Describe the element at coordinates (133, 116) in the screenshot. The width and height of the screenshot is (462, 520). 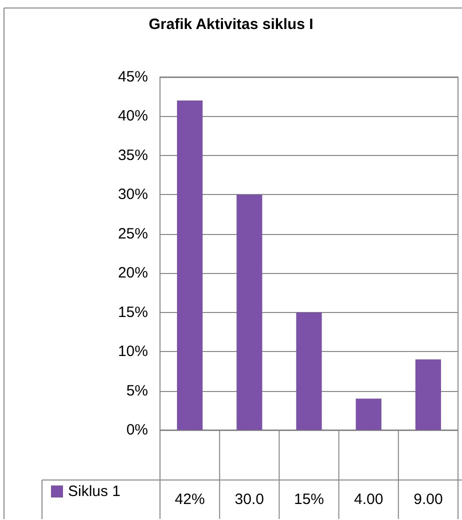
I see `y-tick-label: 40%` at that location.